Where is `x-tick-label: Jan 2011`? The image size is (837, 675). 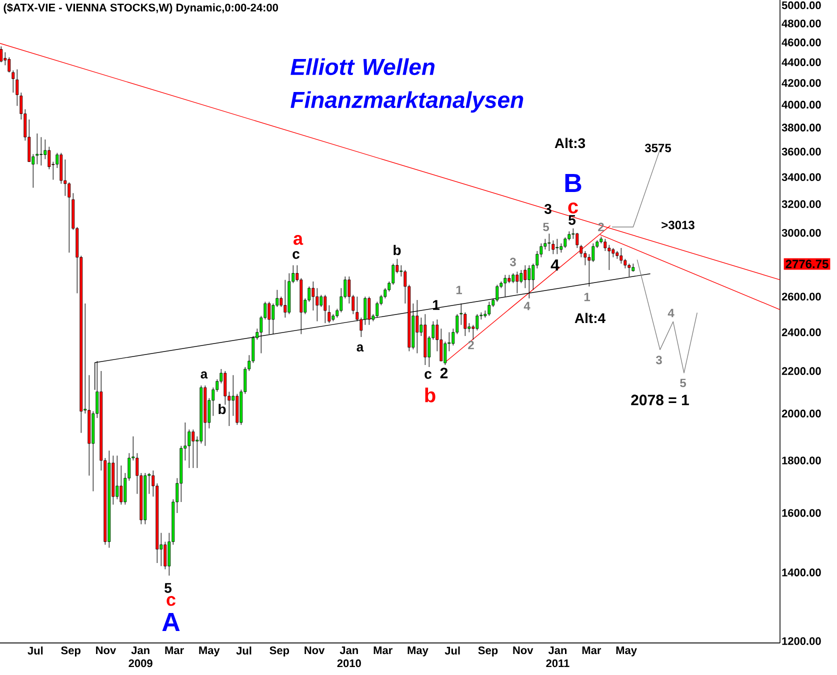 x-tick-label: Jan 2011 is located at coordinates (558, 657).